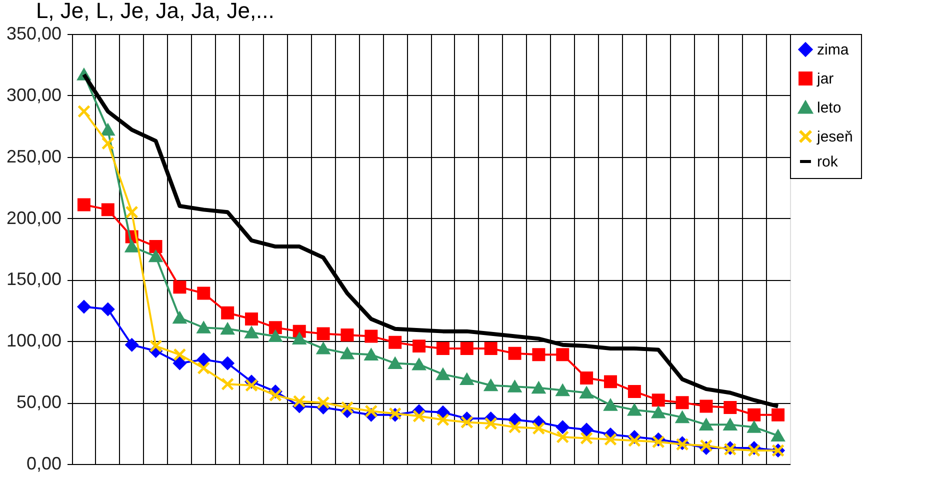  I want to click on legend-label: zima, so click(833, 50).